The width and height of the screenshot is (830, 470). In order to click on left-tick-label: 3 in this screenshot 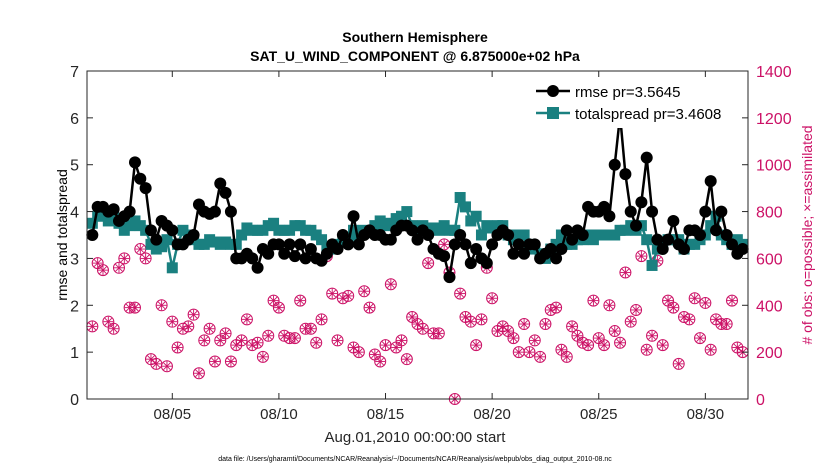, I will do `click(74, 259)`.